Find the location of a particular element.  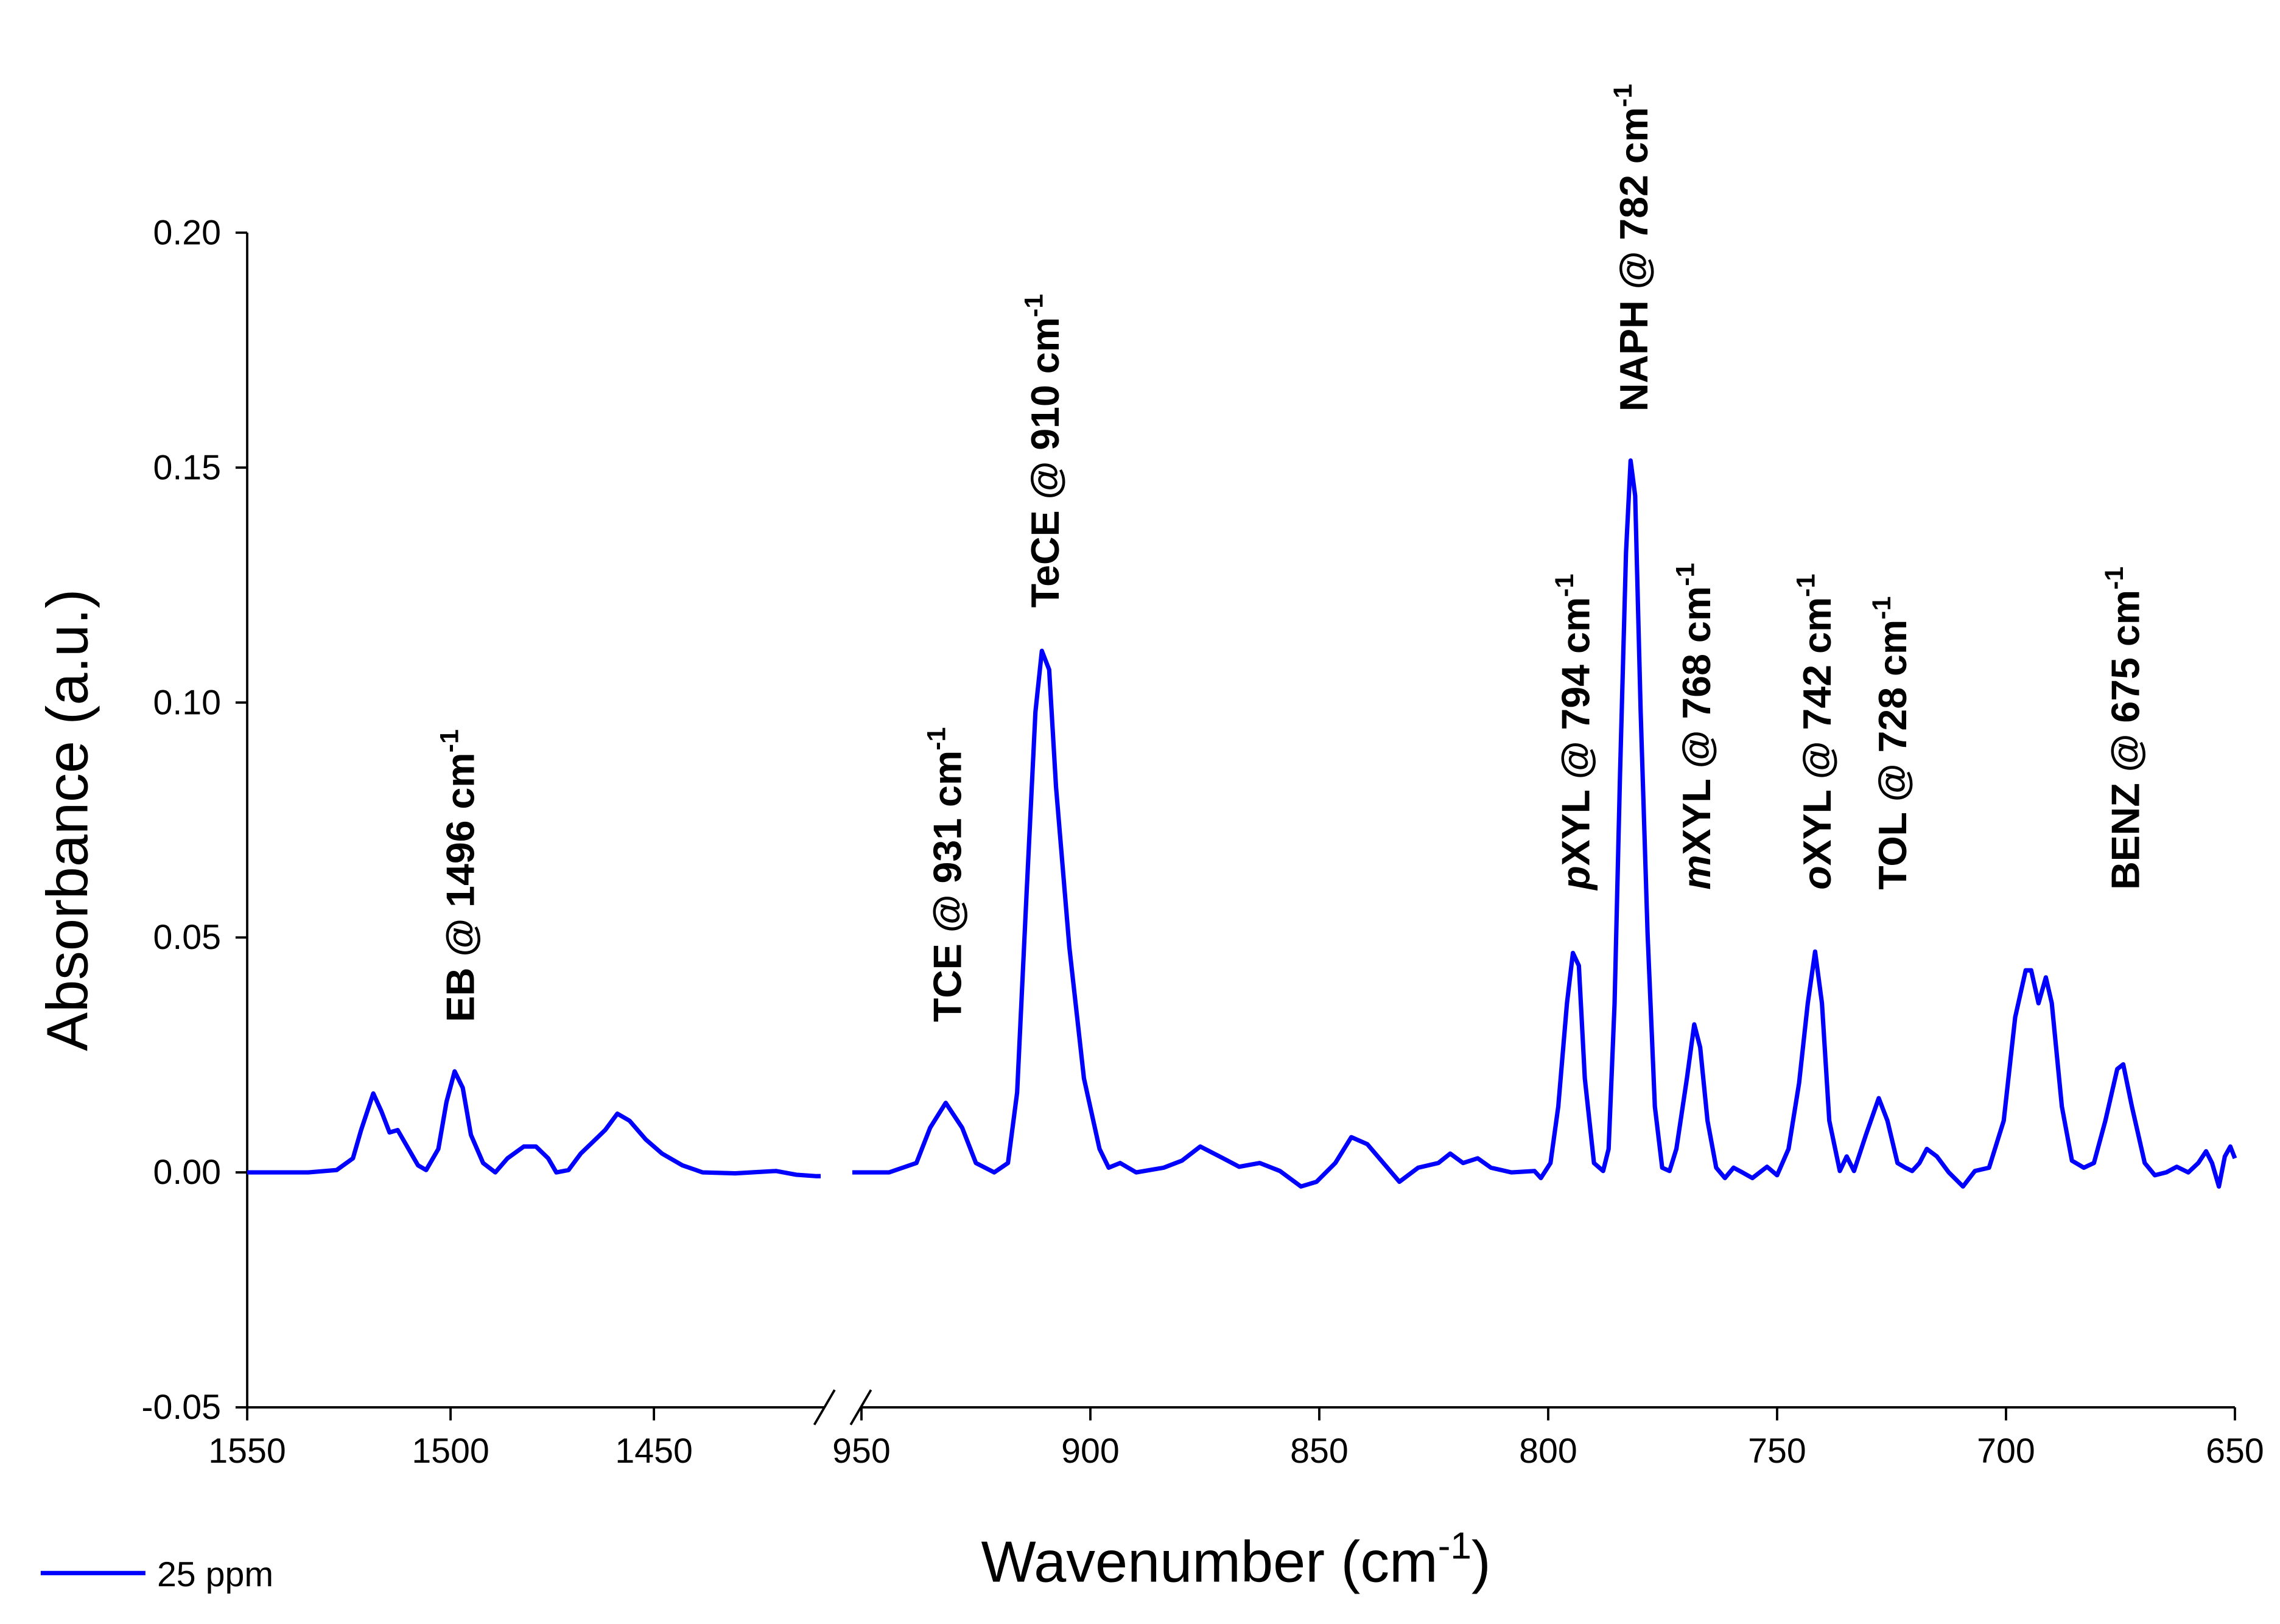

peak-label-text: XYL @ 768 cm is located at coordinates (1697, 720).